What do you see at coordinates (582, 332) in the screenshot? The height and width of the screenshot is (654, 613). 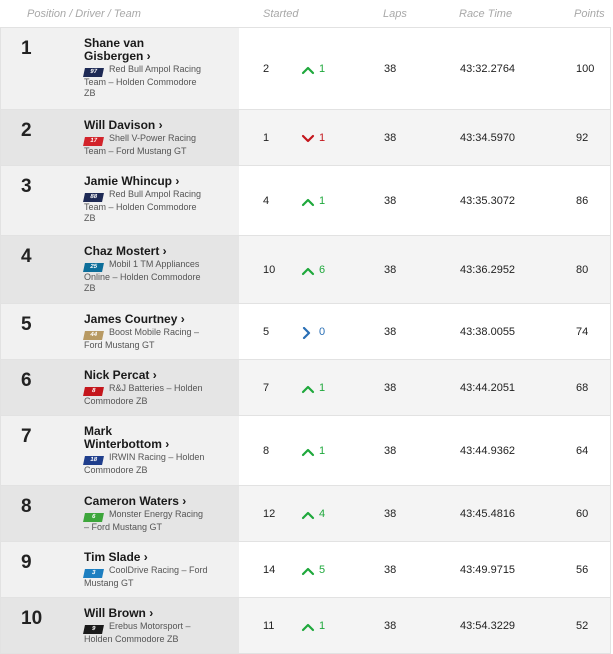 I see `points: 74` at bounding box center [582, 332].